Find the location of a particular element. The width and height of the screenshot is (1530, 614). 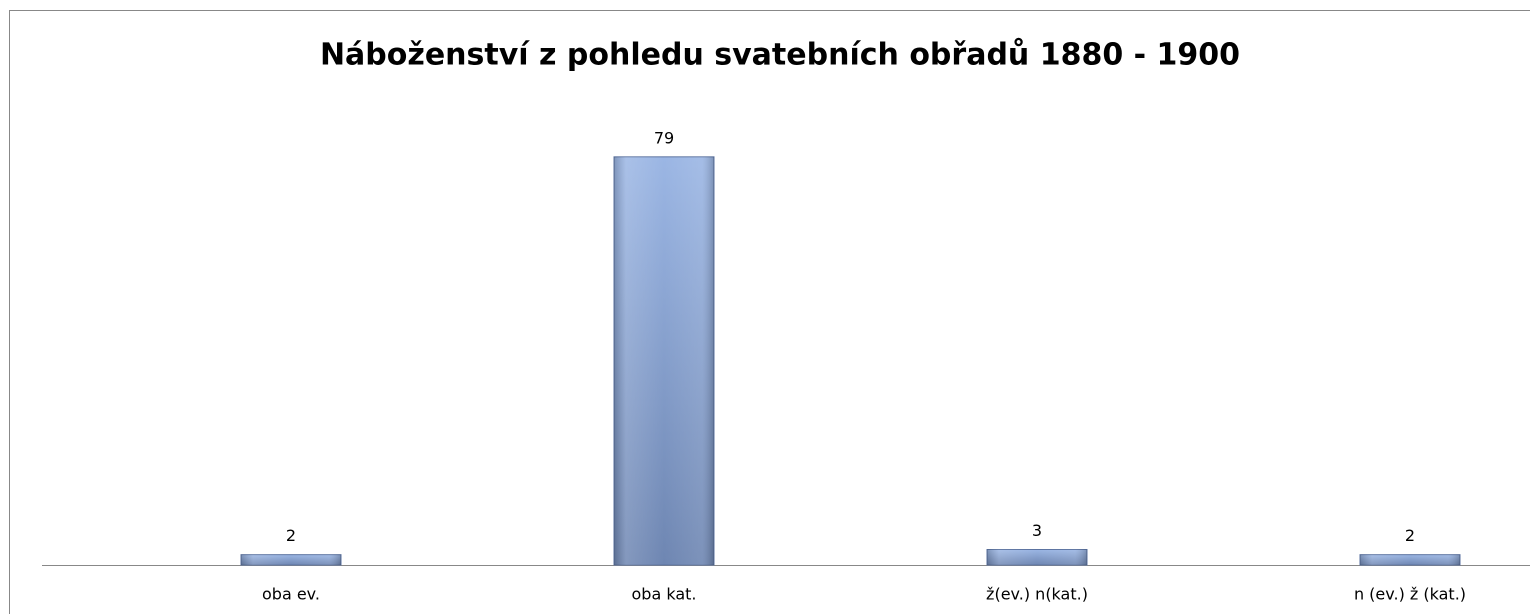

x-tick-label: n (ev.) ž (kat.) is located at coordinates (1410, 594).